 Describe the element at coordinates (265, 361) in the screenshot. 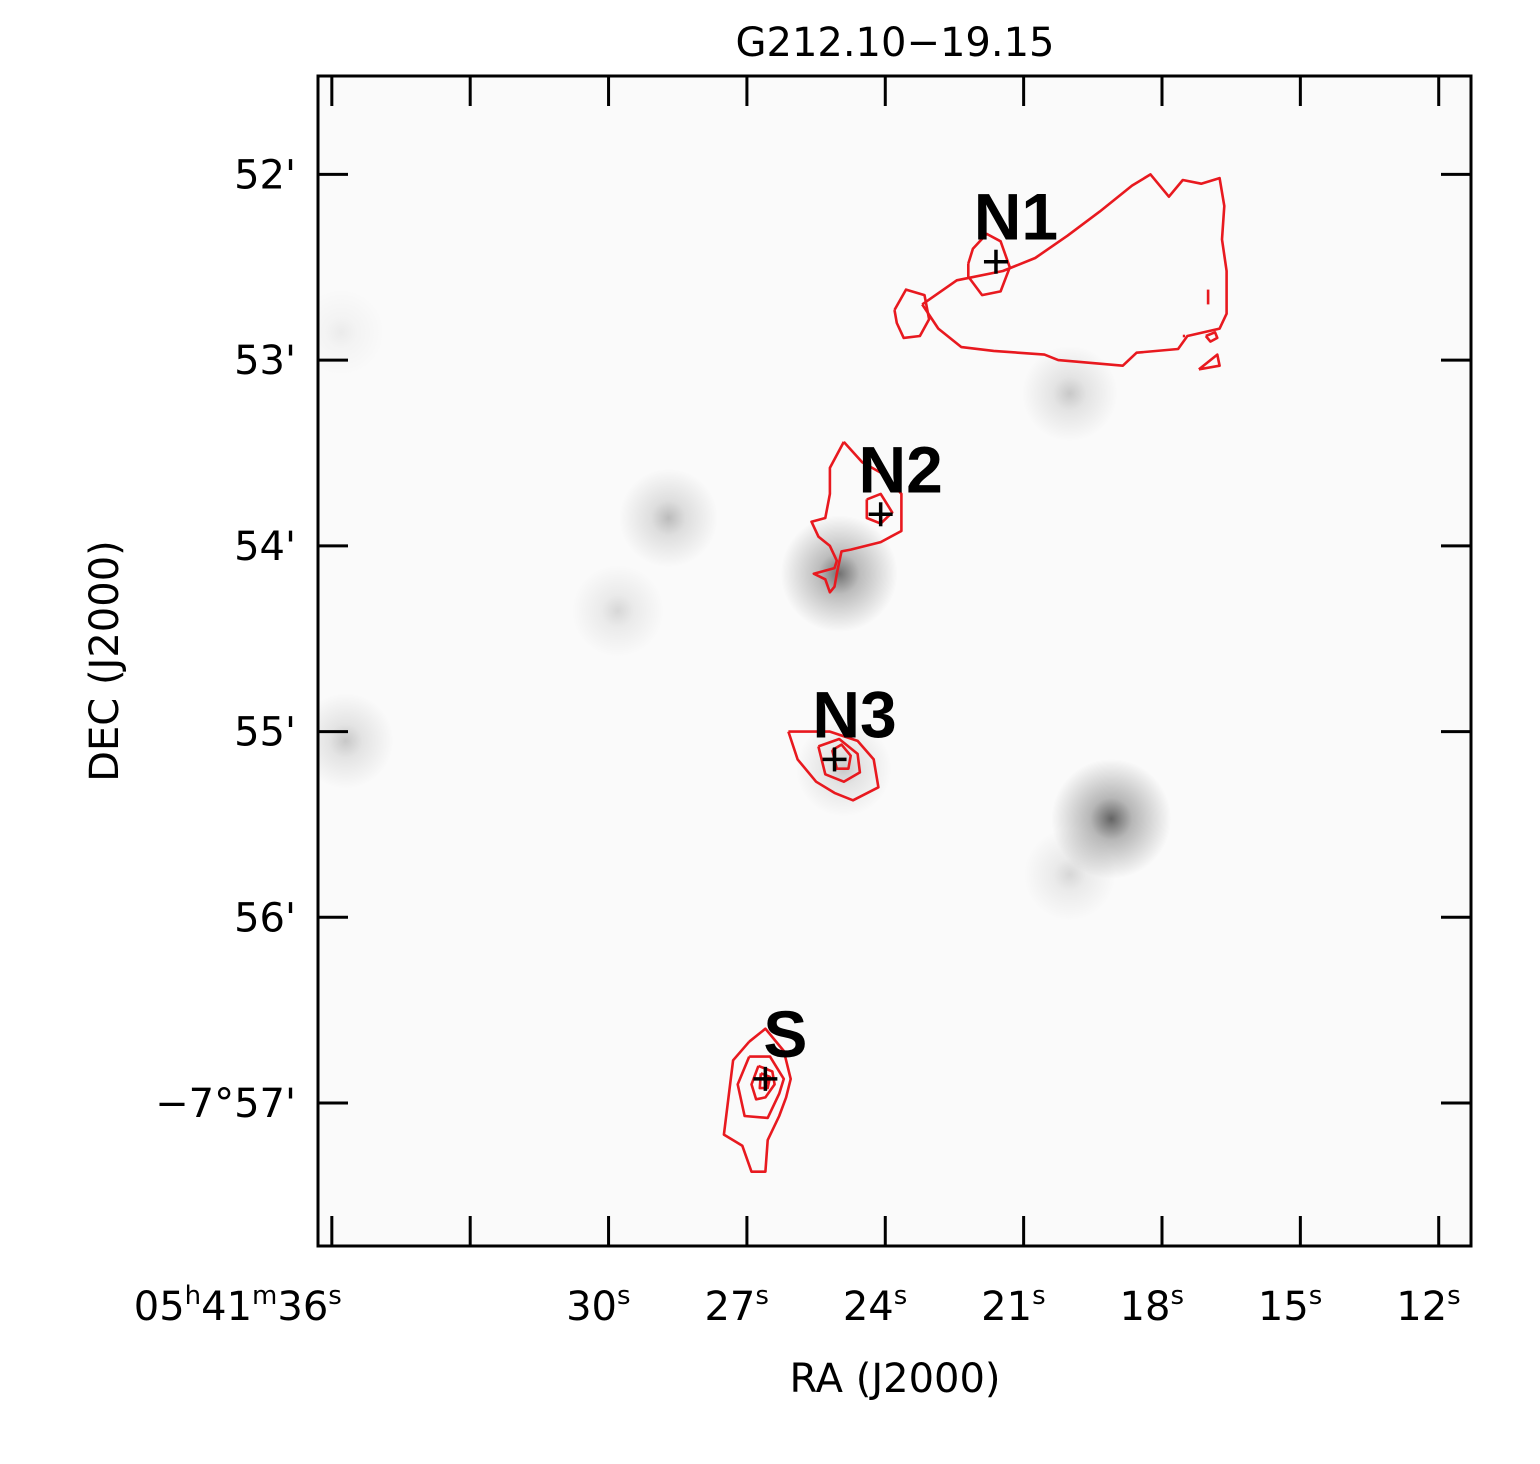

I see `dec-tick-label: 53'` at that location.